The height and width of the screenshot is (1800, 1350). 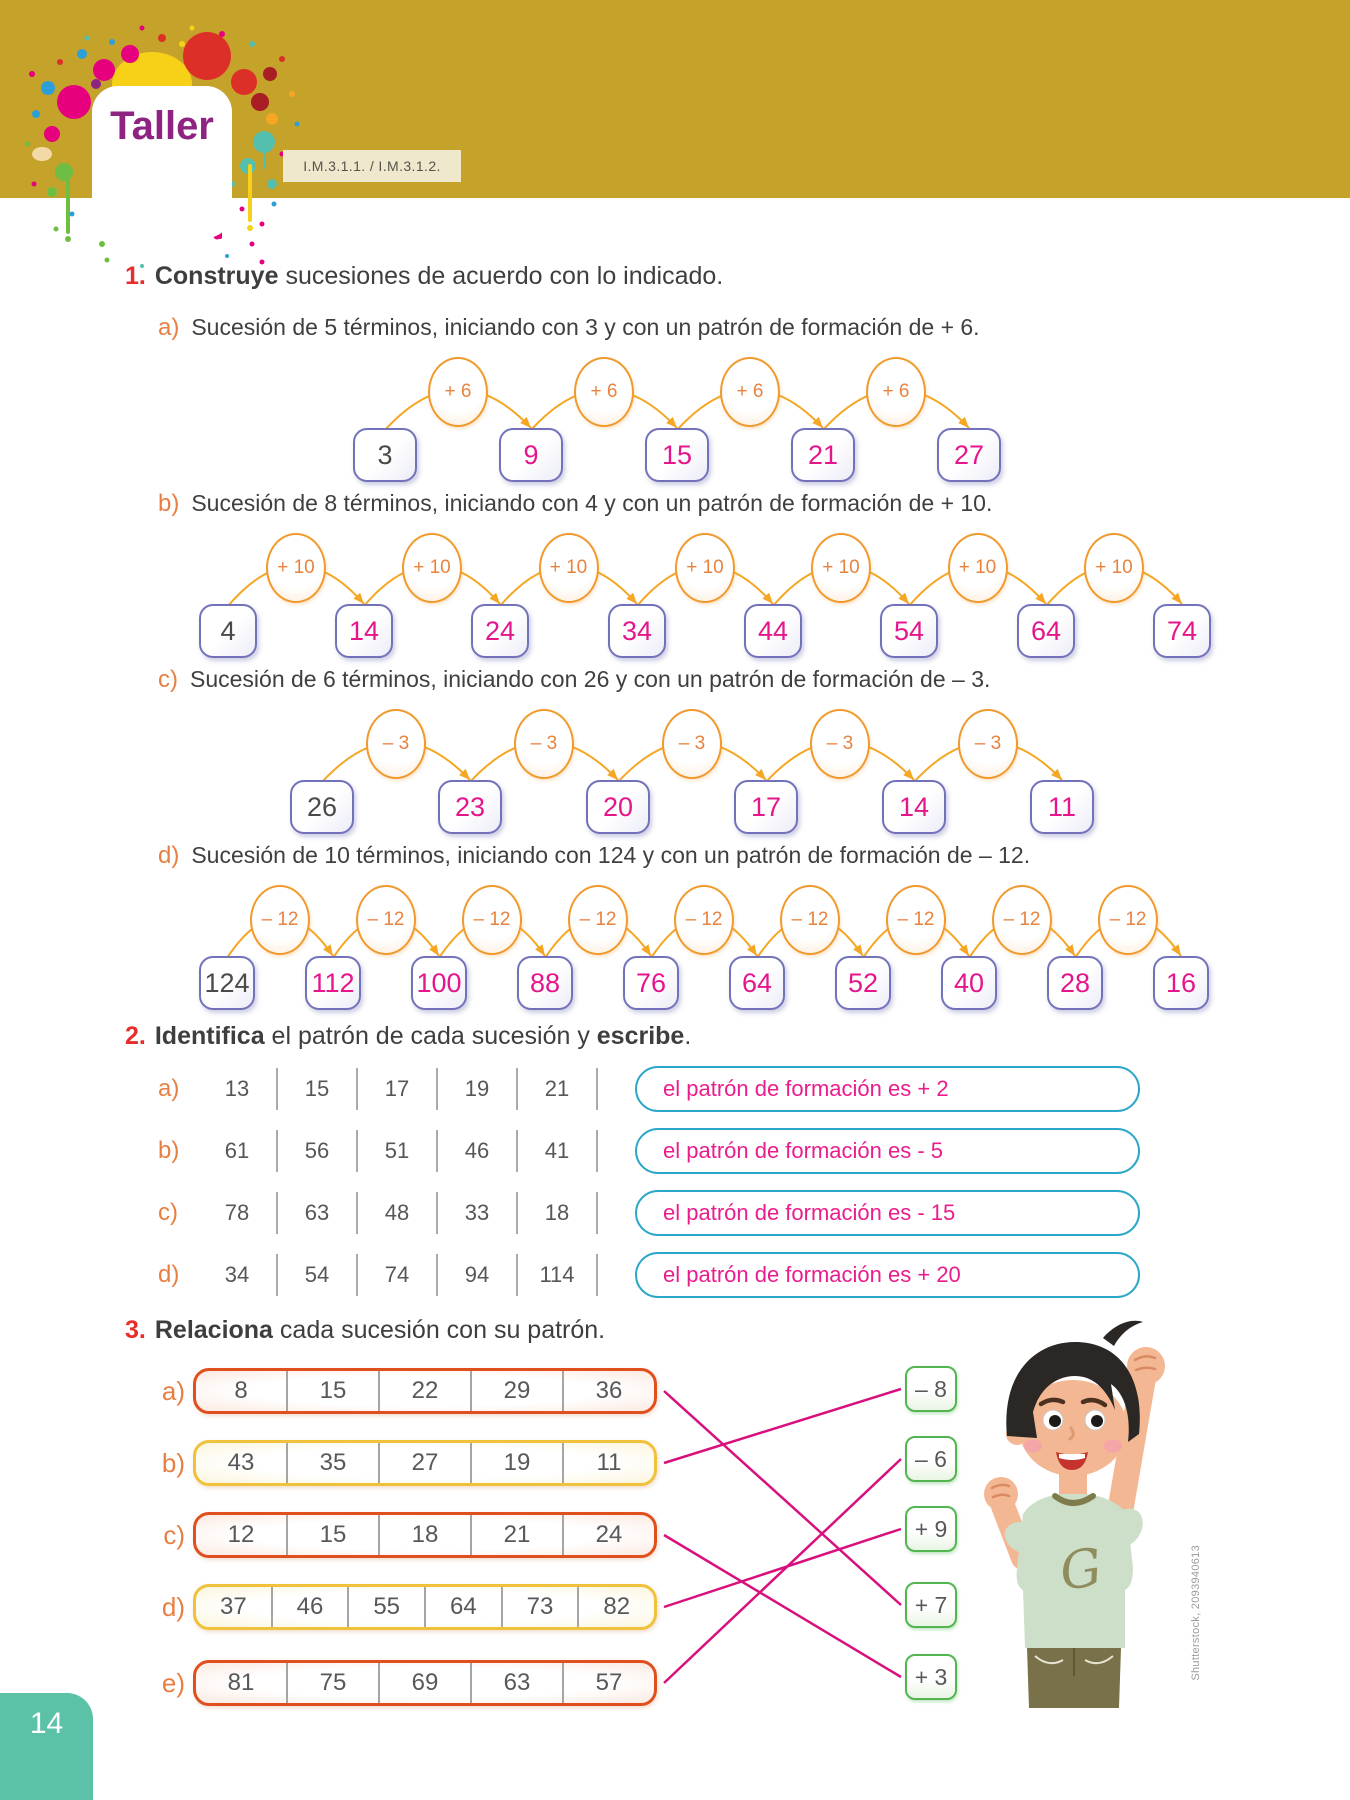 I want to click on exercise3-verb: Relaciona, so click(x=213, y=1330).